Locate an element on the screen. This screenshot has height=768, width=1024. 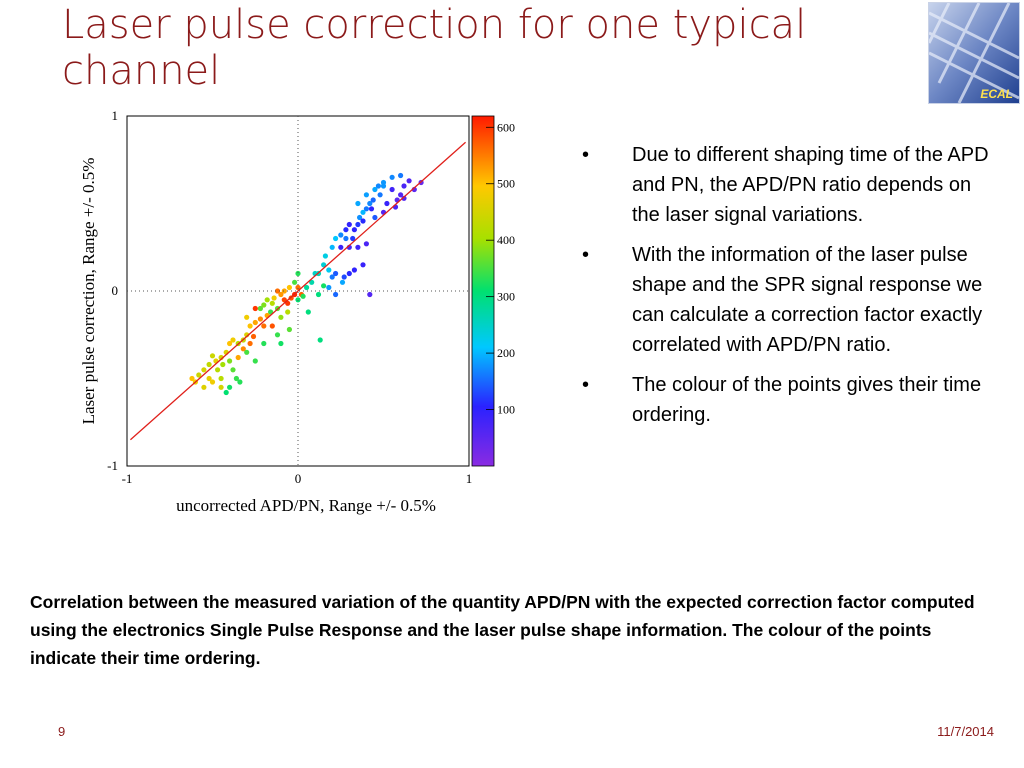
fit-line is located at coordinates (298, 291).